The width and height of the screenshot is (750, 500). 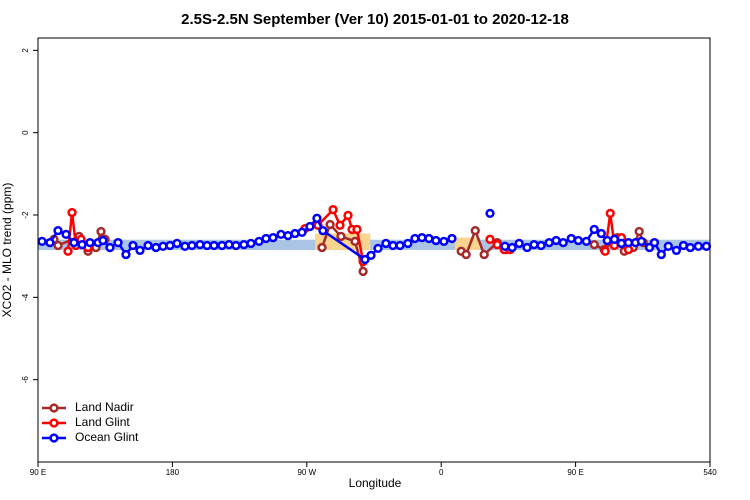 I want to click on y-tick-label: -2, so click(x=25, y=215).